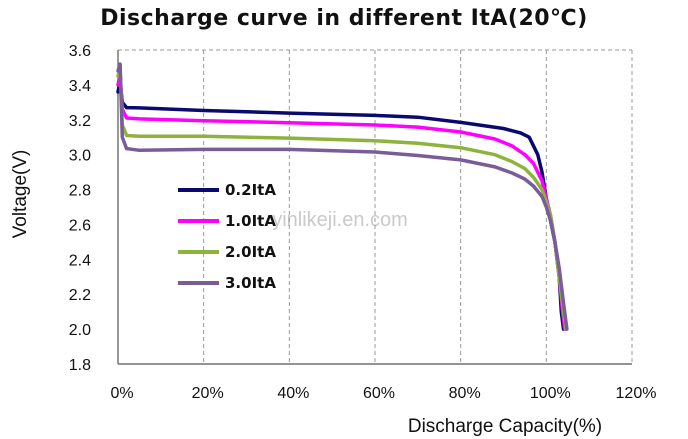 The image size is (688, 439). What do you see at coordinates (121, 393) in the screenshot?
I see `x-tick-label: 0%` at bounding box center [121, 393].